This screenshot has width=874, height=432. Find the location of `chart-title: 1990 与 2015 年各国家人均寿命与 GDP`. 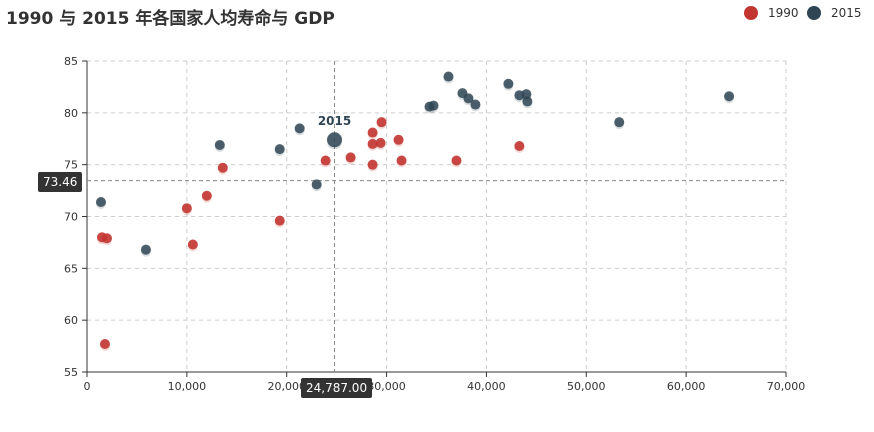

chart-title: 1990 与 2015 年各国家人均寿命与 GDP is located at coordinates (170, 19).